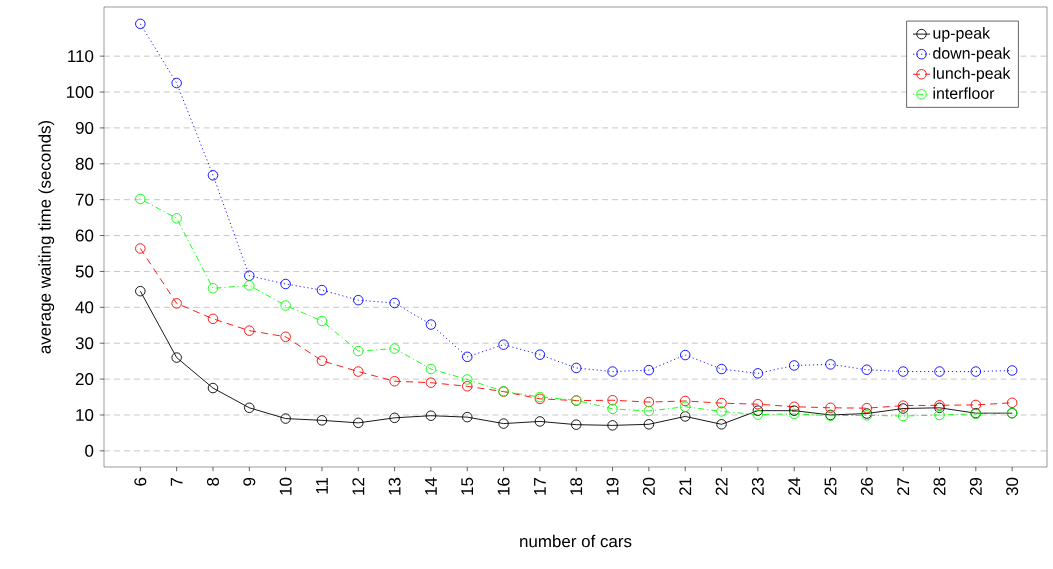  I want to click on y-tick-label: 50, so click(84, 271).